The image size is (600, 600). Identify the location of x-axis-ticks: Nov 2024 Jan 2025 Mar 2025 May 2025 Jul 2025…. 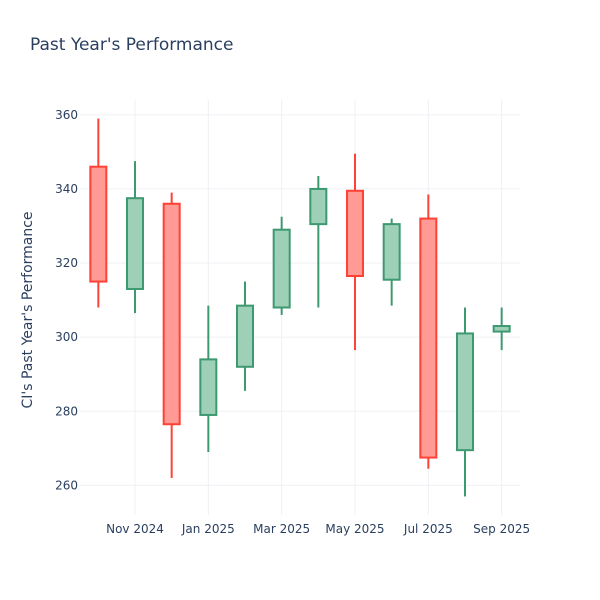
(318, 529).